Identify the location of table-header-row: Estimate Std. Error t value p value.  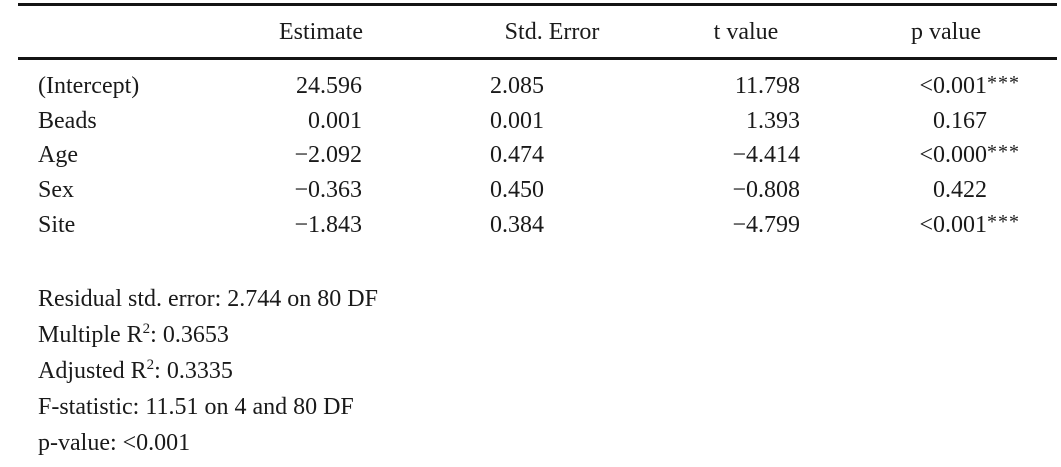
(530, 33).